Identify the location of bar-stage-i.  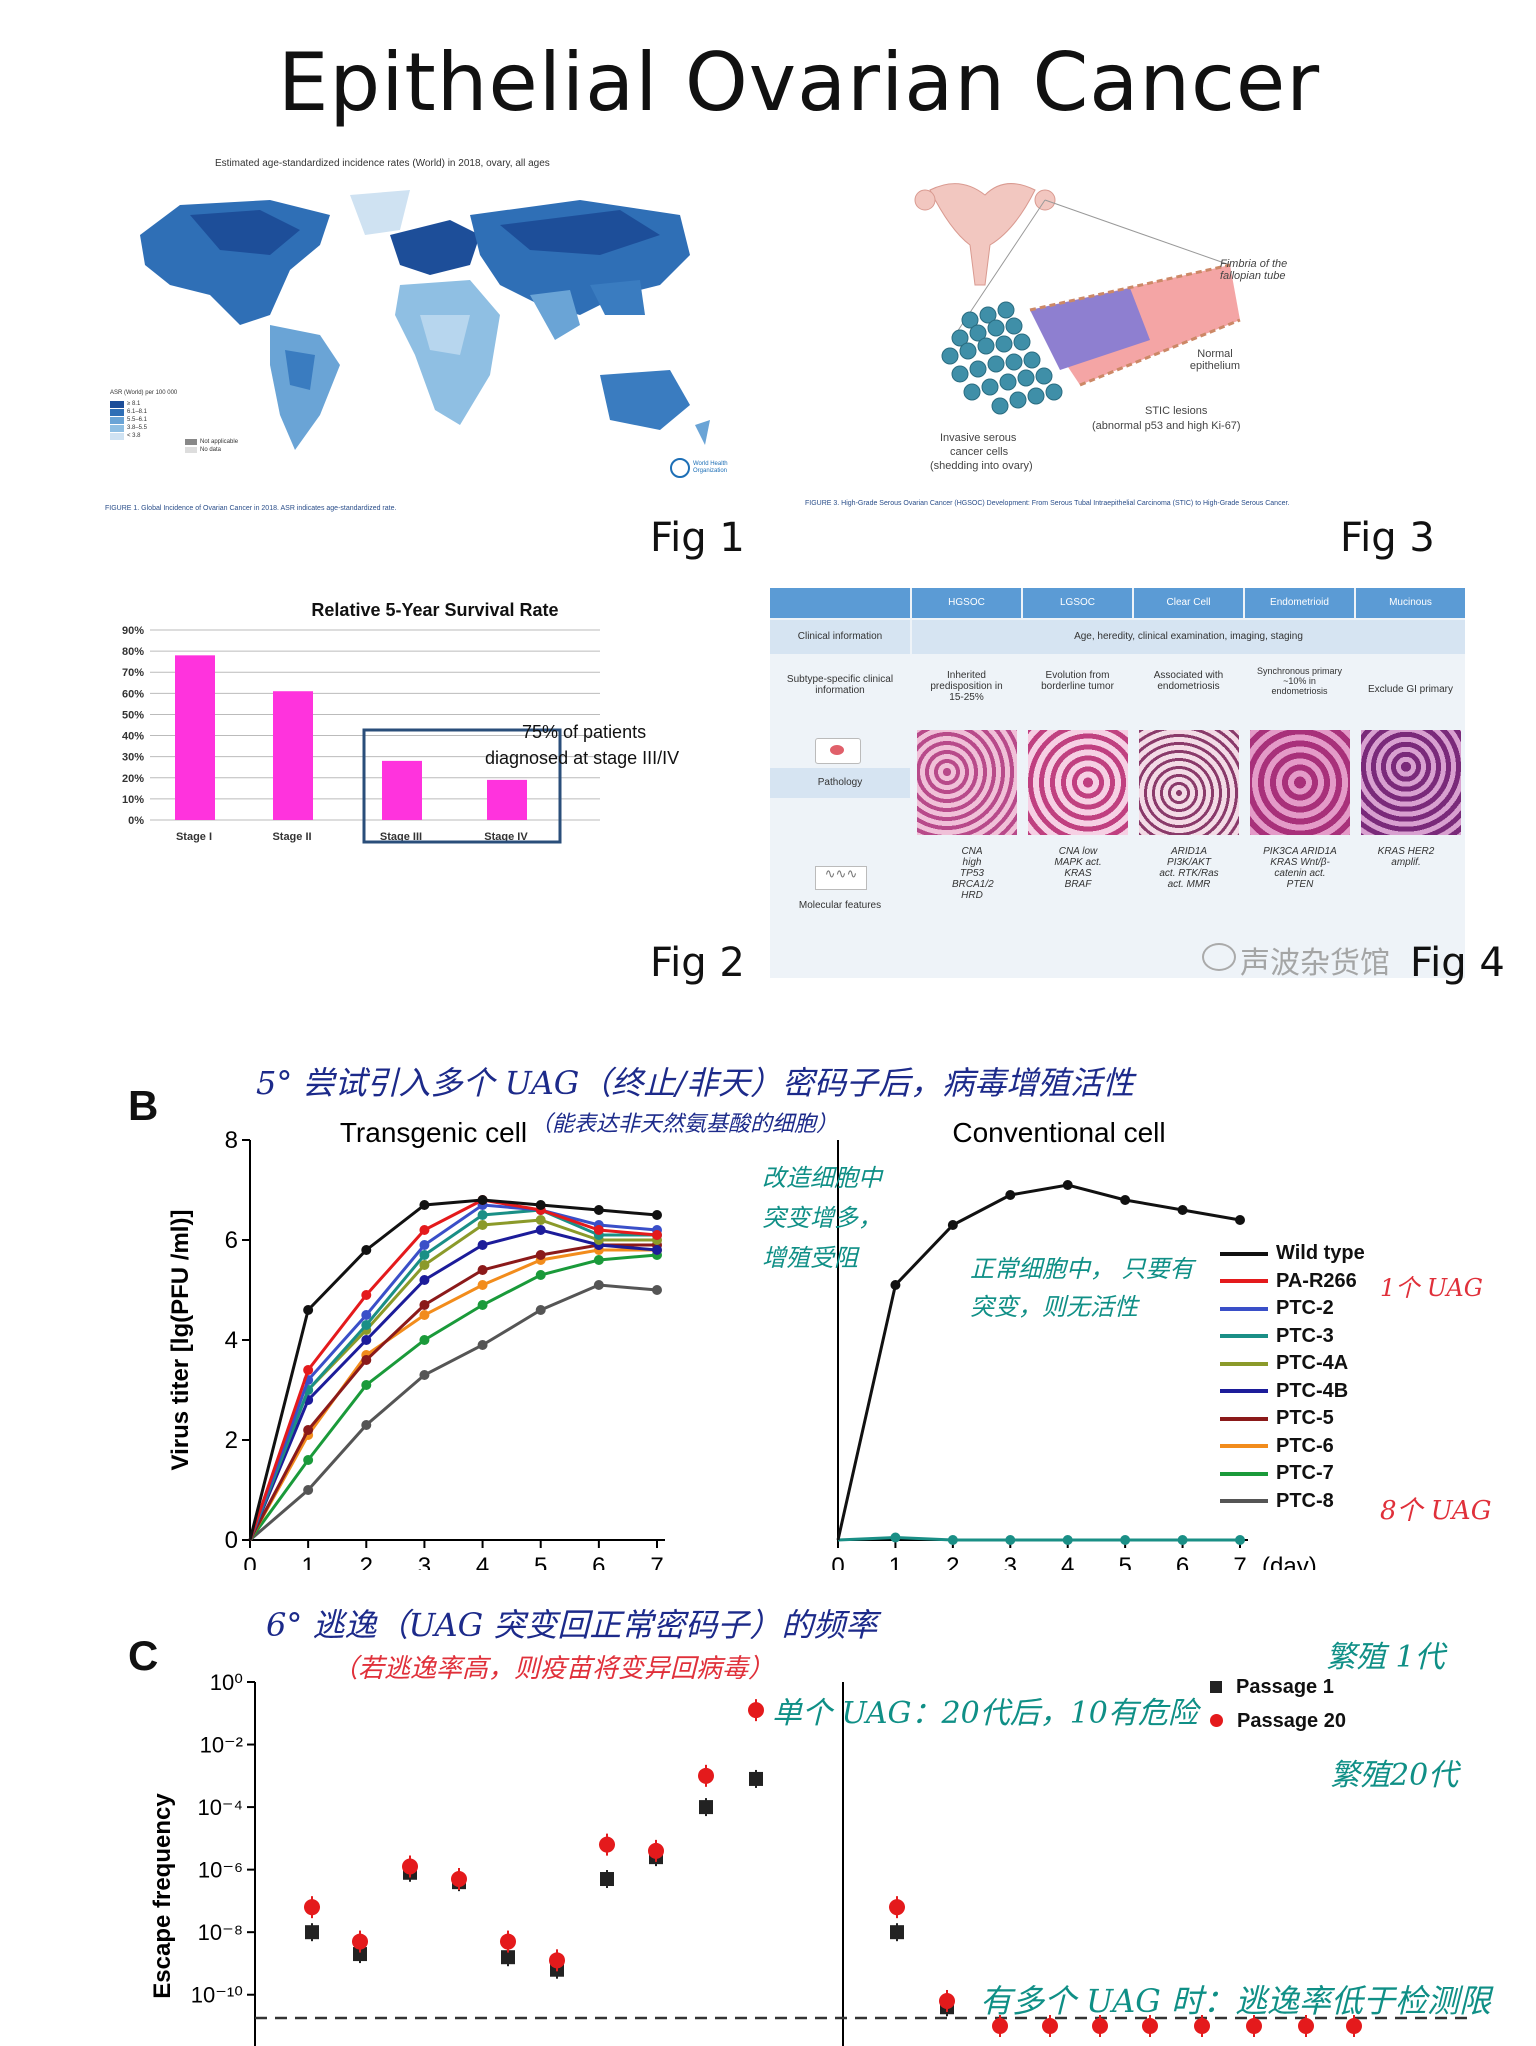
(195, 737).